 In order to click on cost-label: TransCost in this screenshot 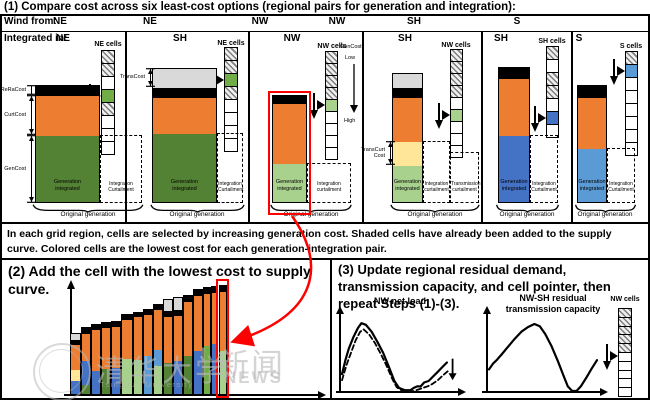, I will do `click(132, 77)`.